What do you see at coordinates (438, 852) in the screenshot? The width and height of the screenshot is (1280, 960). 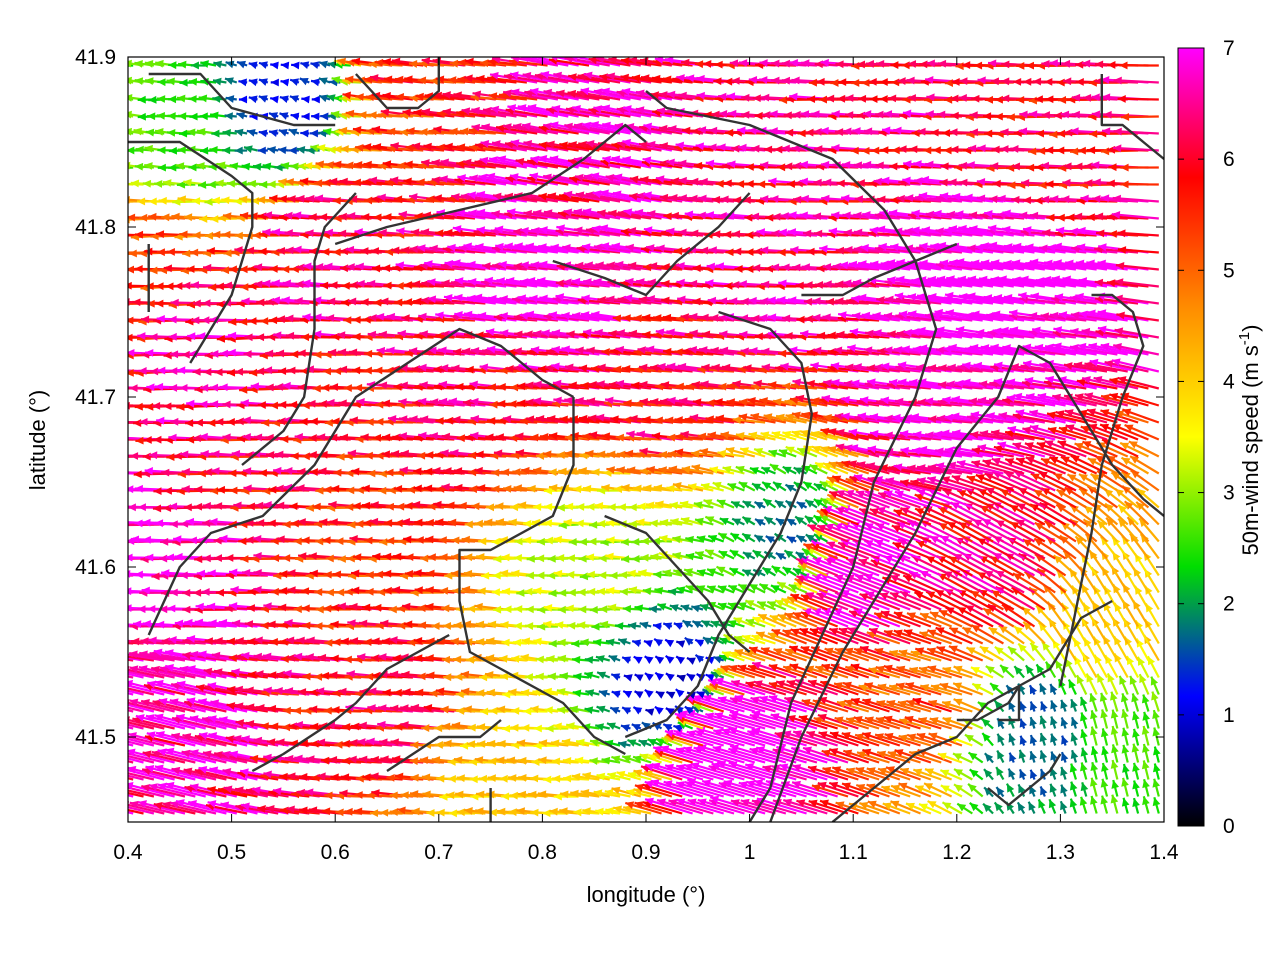 I see `x-tick-label: 0.7` at bounding box center [438, 852].